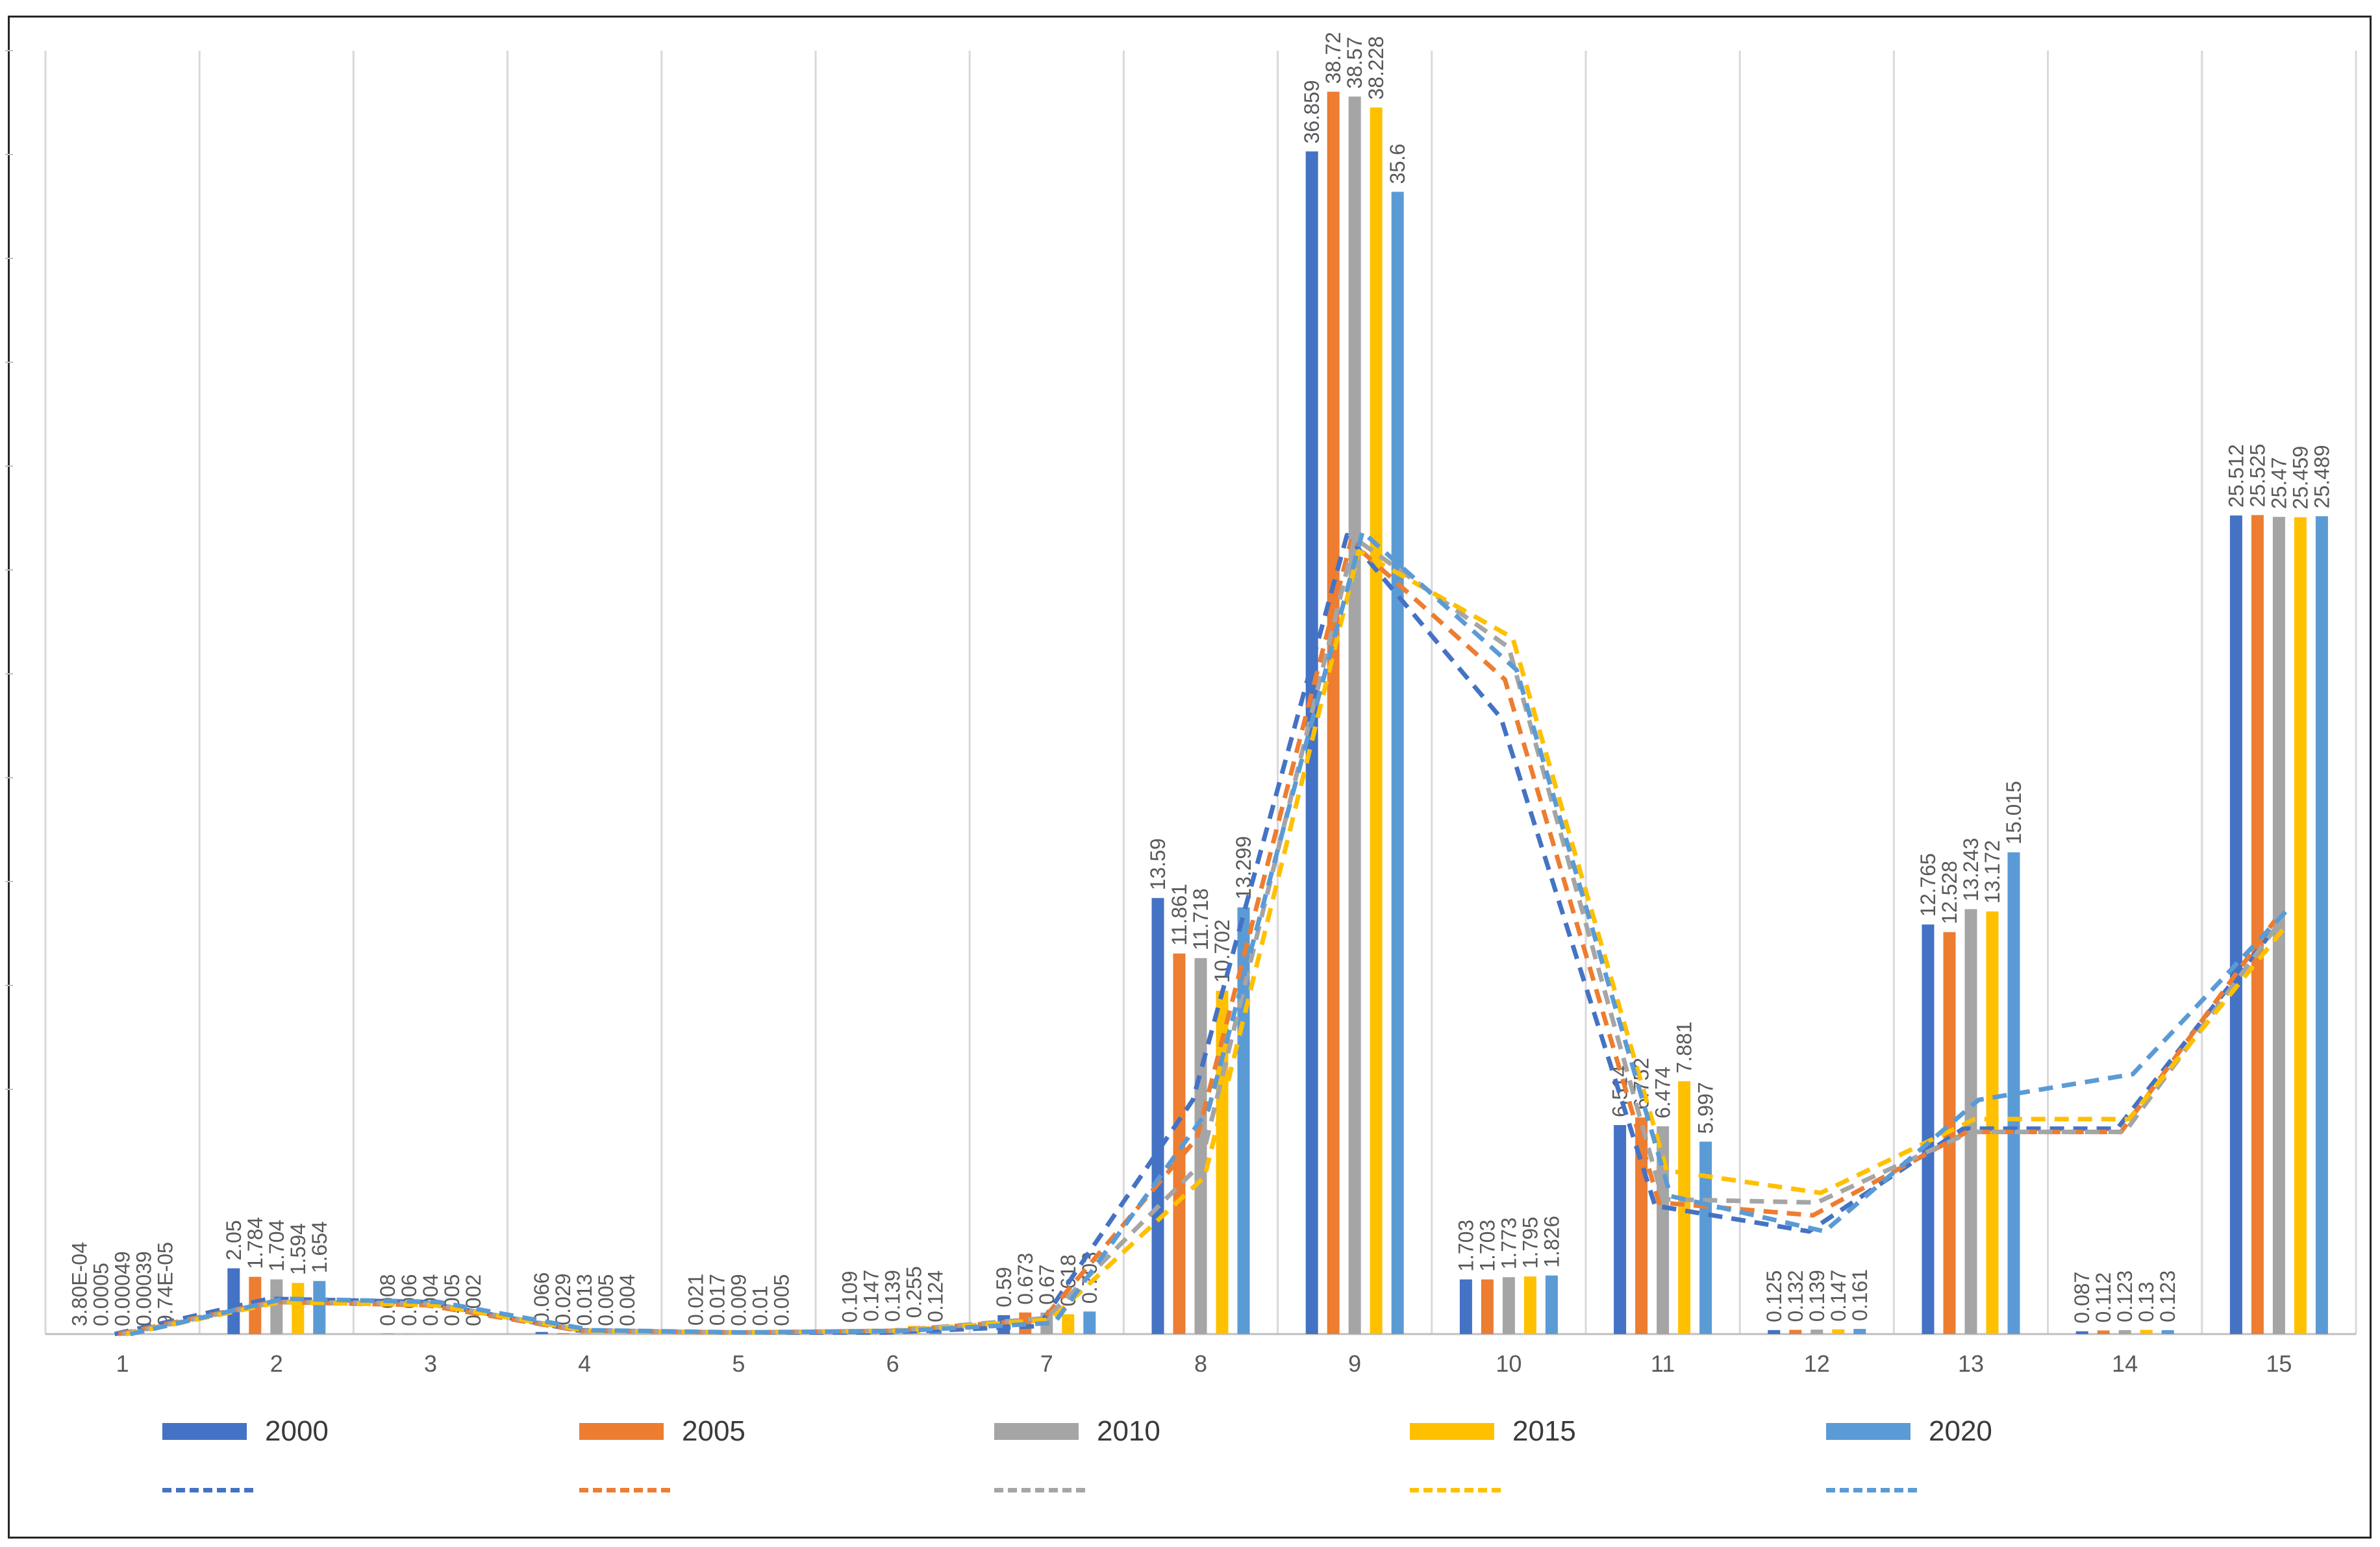 The height and width of the screenshot is (1547, 2380). What do you see at coordinates (1354, 1363) in the screenshot?
I see `x-tick-label: 9` at bounding box center [1354, 1363].